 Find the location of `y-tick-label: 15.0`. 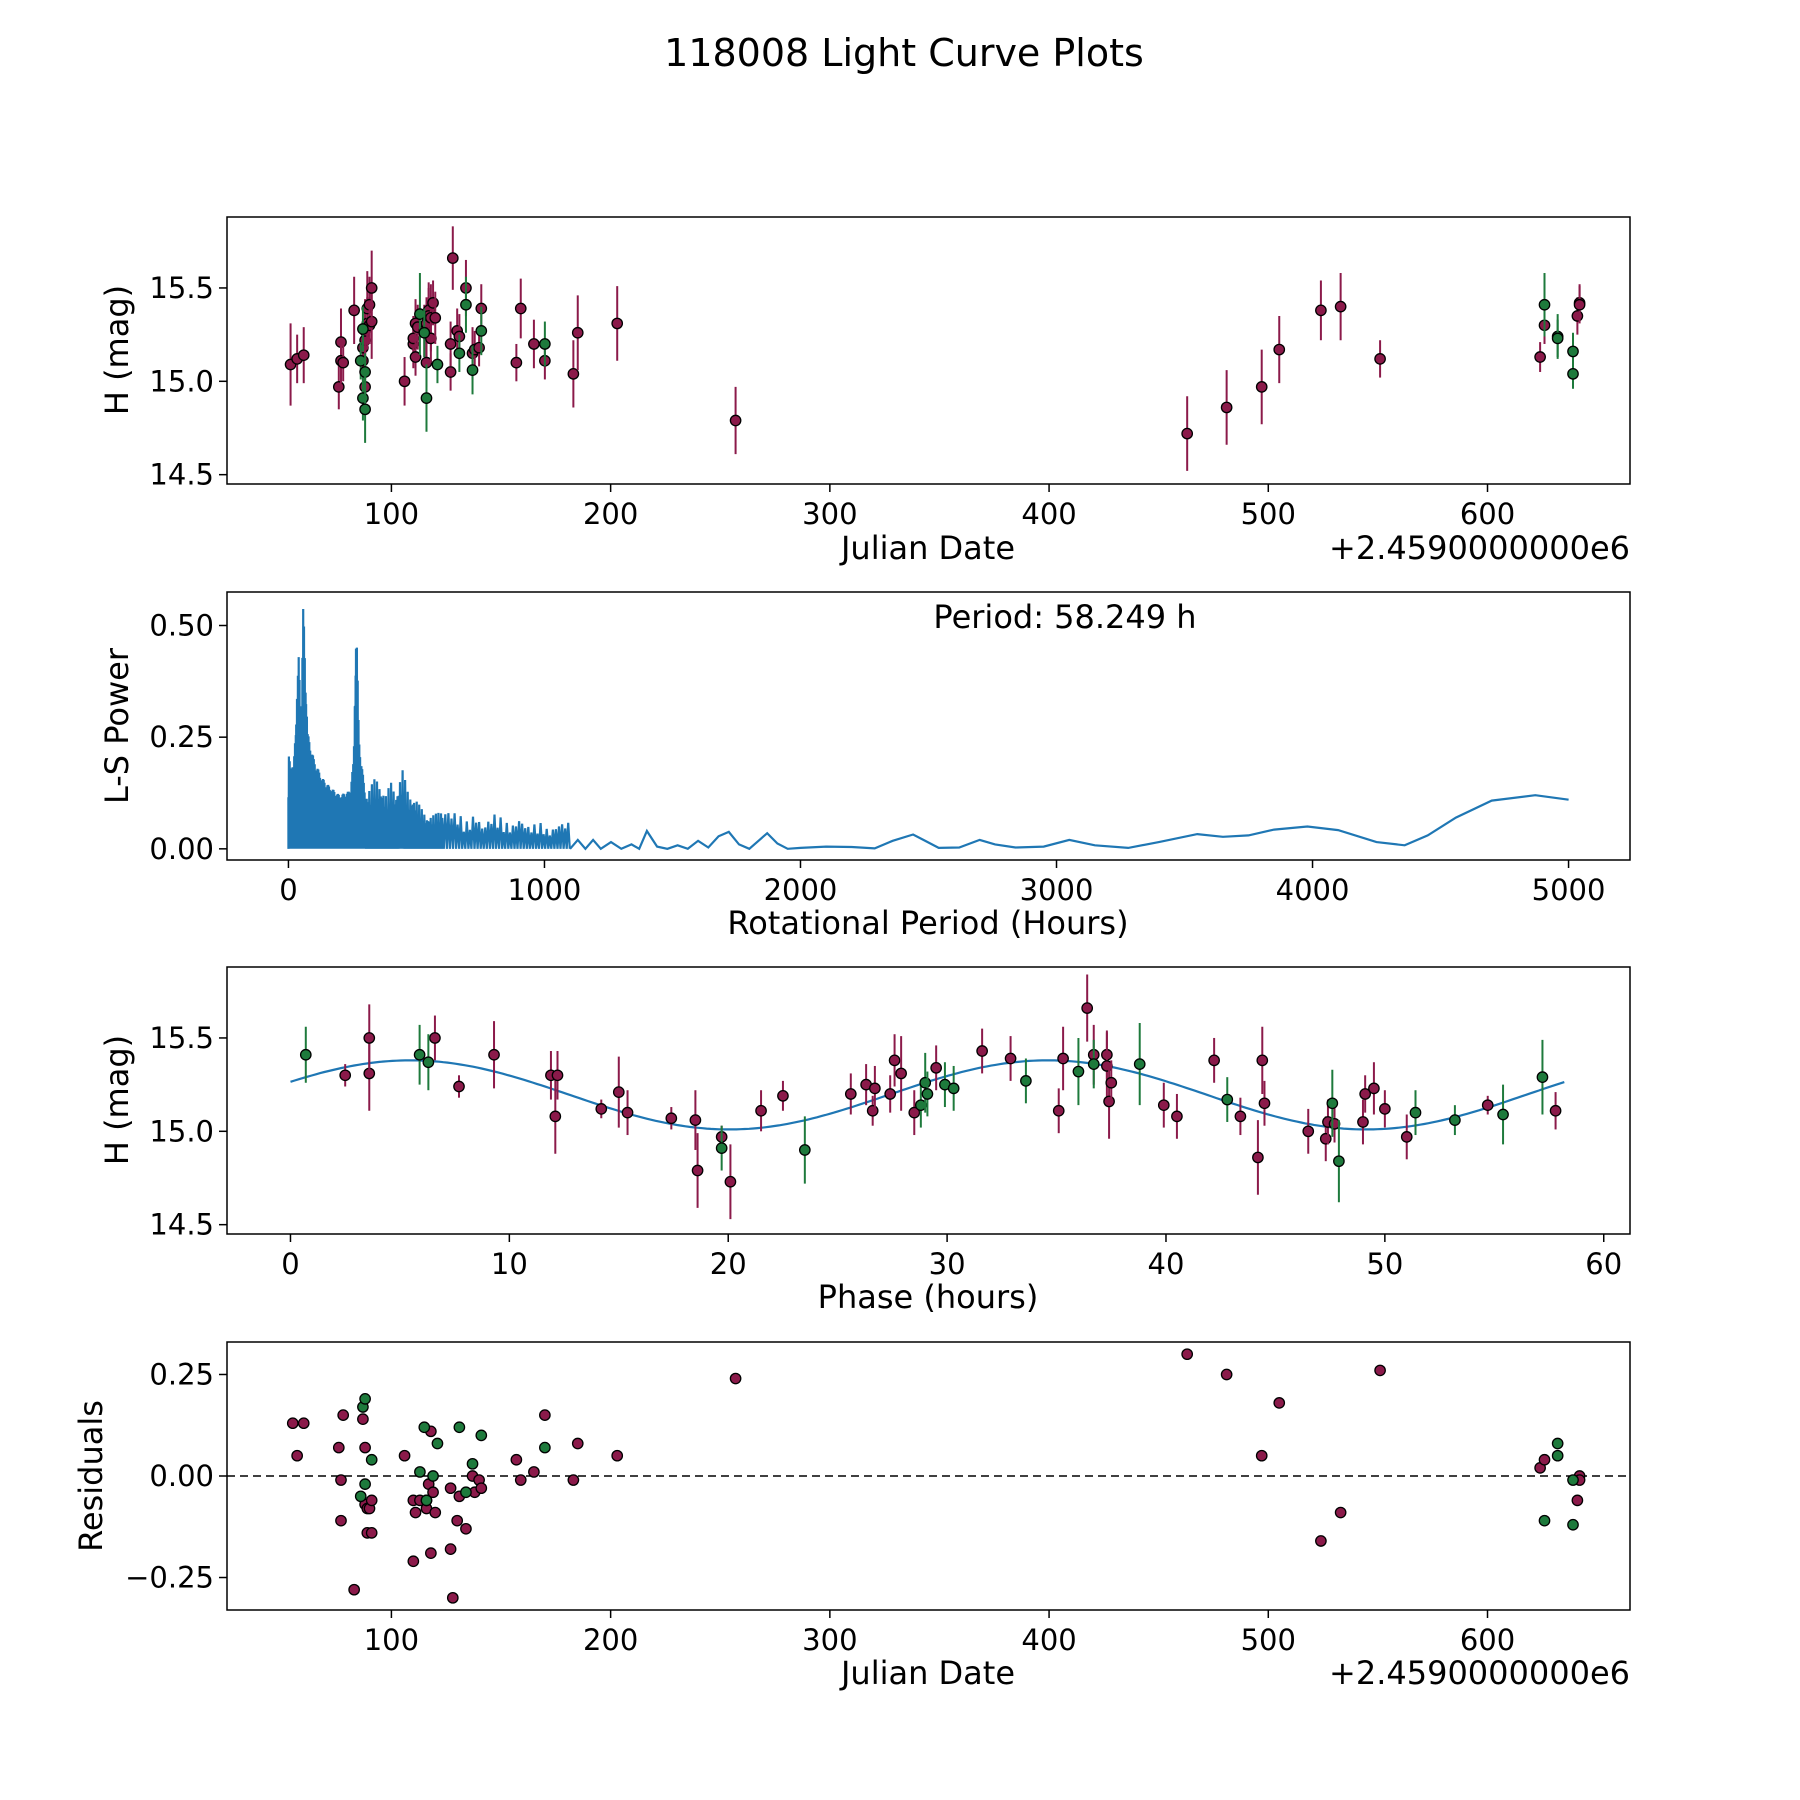

y-tick-label: 15.0 is located at coordinates (181, 1131).